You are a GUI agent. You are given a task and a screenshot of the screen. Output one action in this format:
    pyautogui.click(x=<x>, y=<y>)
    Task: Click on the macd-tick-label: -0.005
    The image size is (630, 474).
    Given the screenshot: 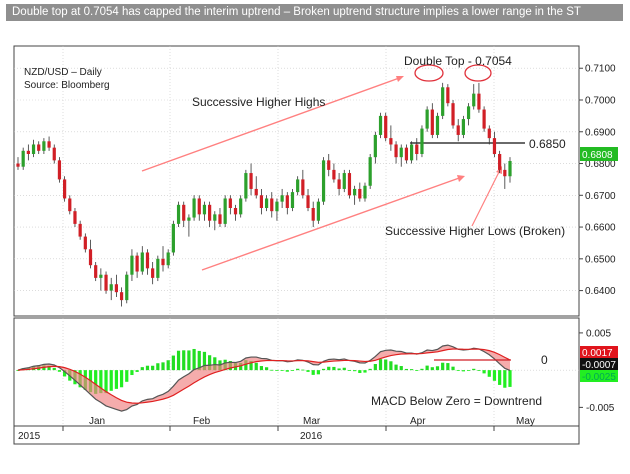 What is the action you would take?
    pyautogui.click(x=600, y=408)
    